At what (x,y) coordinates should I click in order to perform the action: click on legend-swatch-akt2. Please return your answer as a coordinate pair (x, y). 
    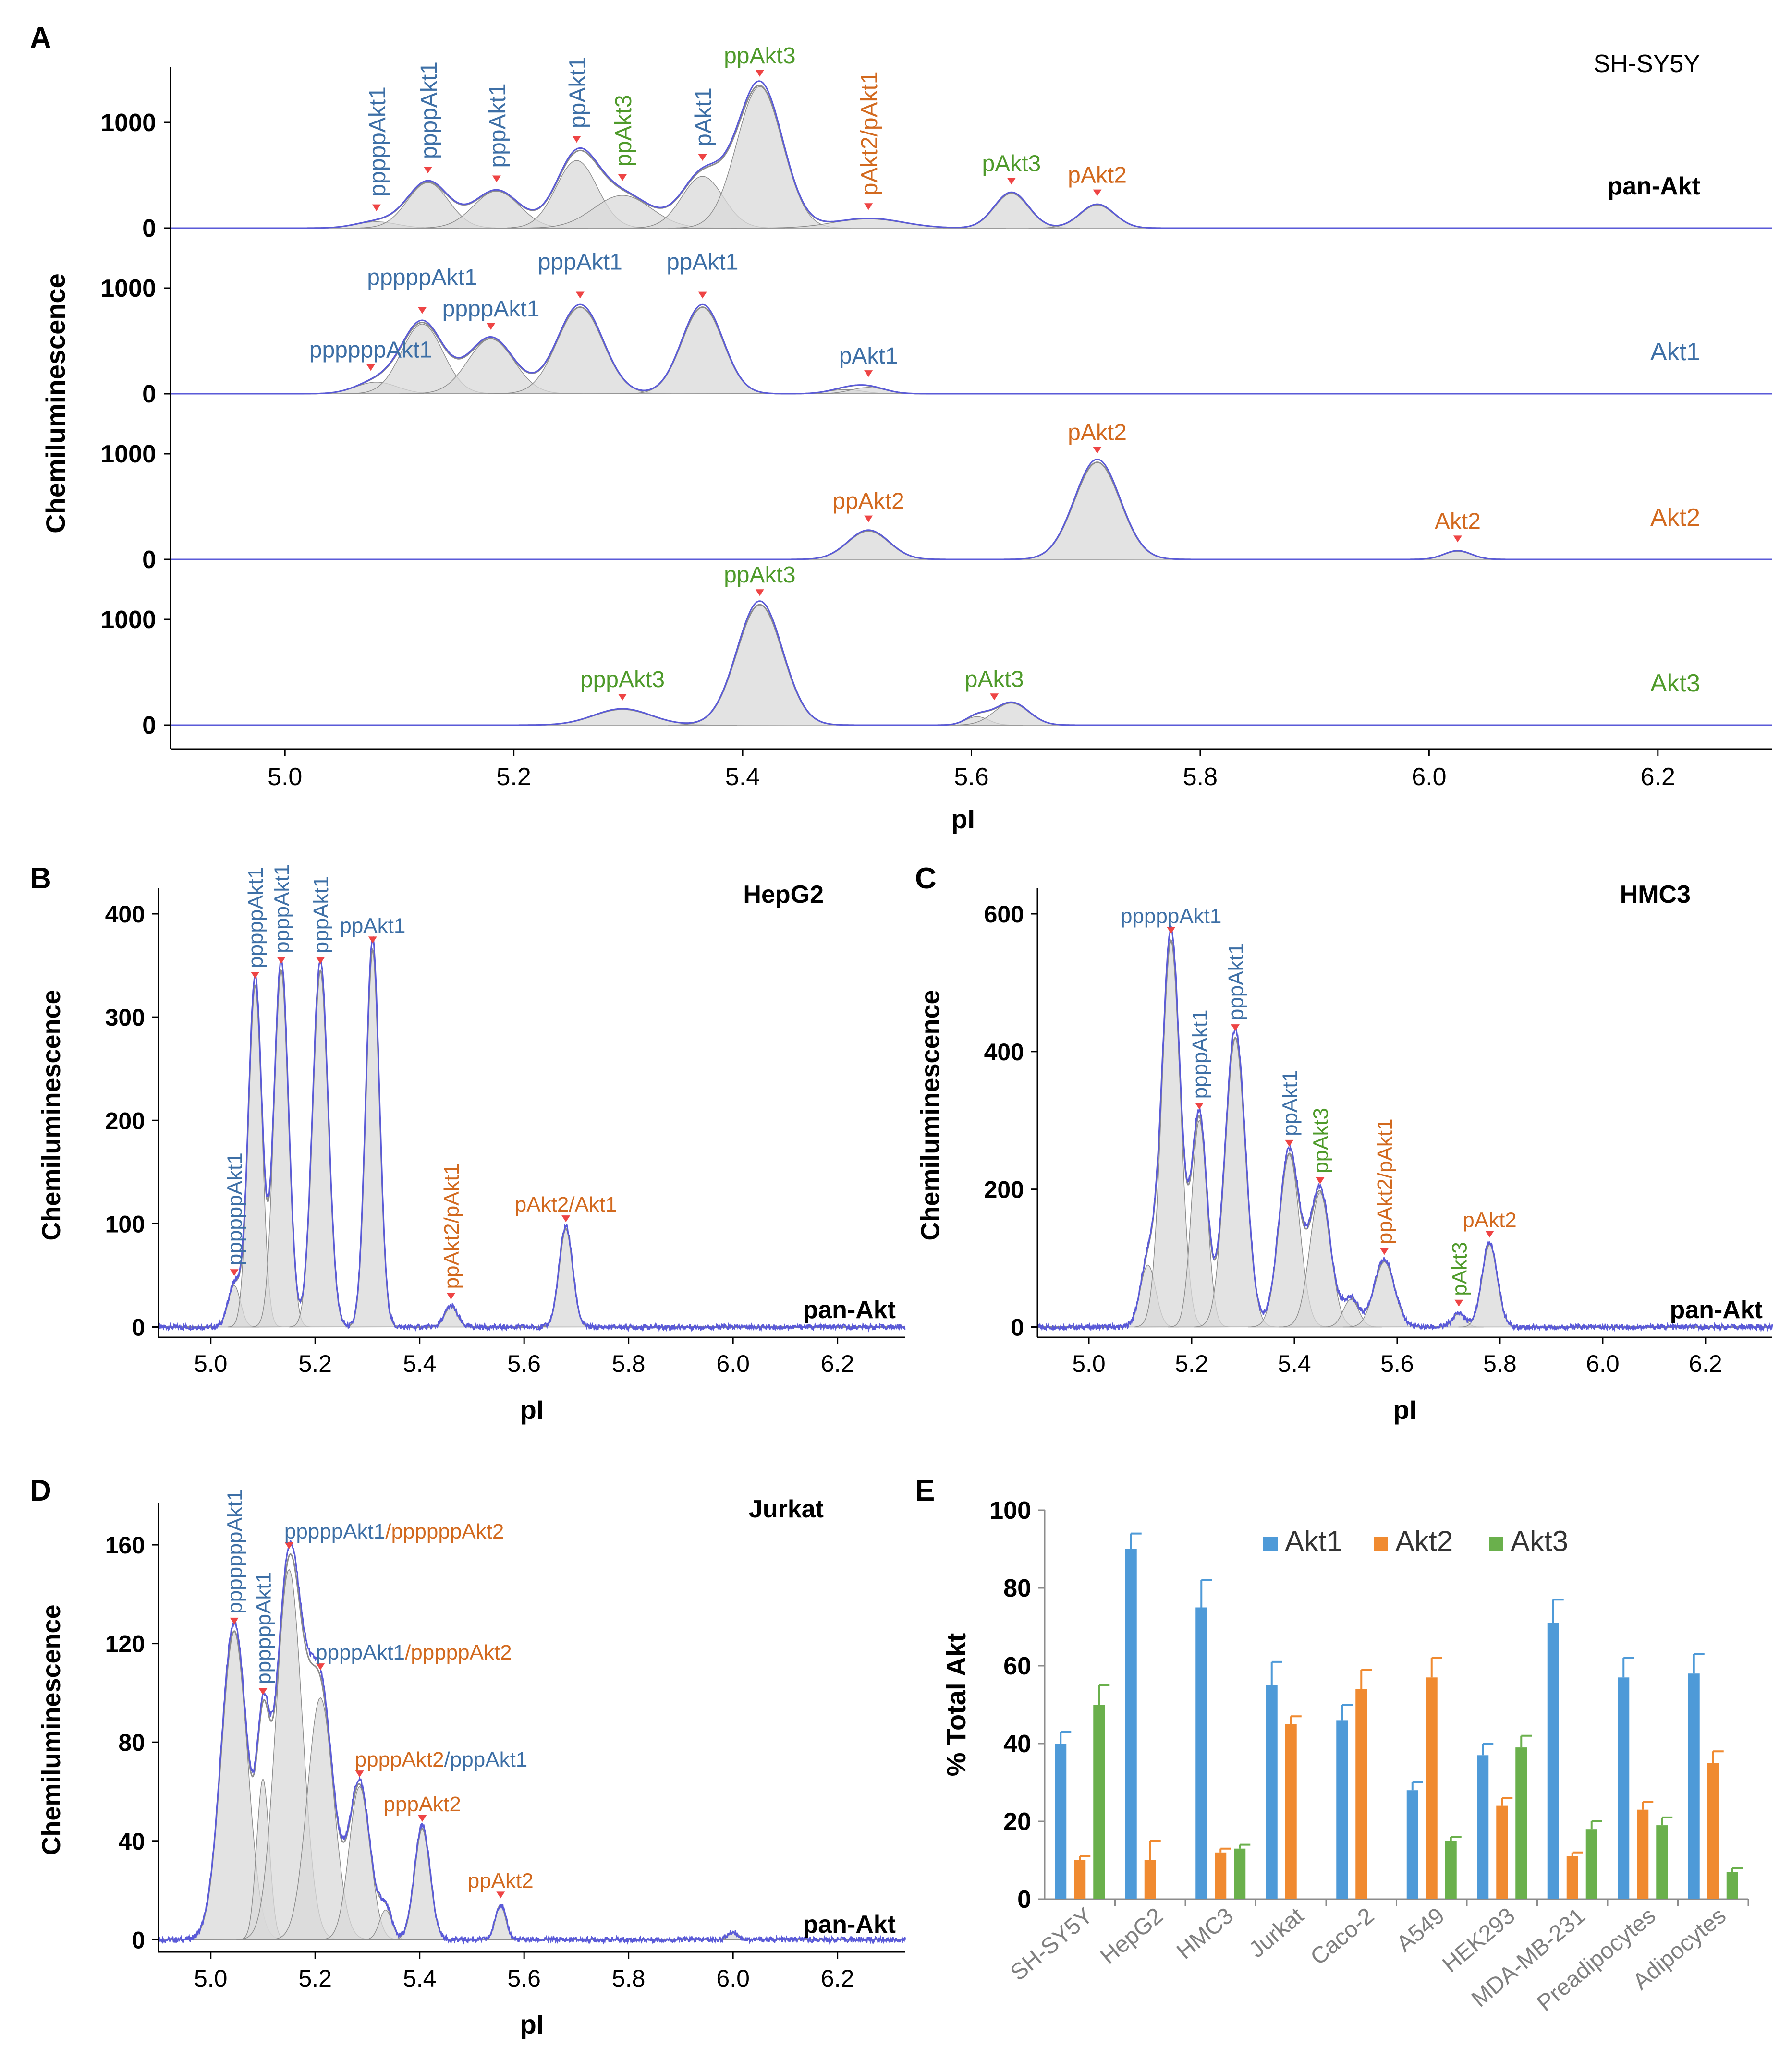
    Looking at the image, I should click on (1381, 1544).